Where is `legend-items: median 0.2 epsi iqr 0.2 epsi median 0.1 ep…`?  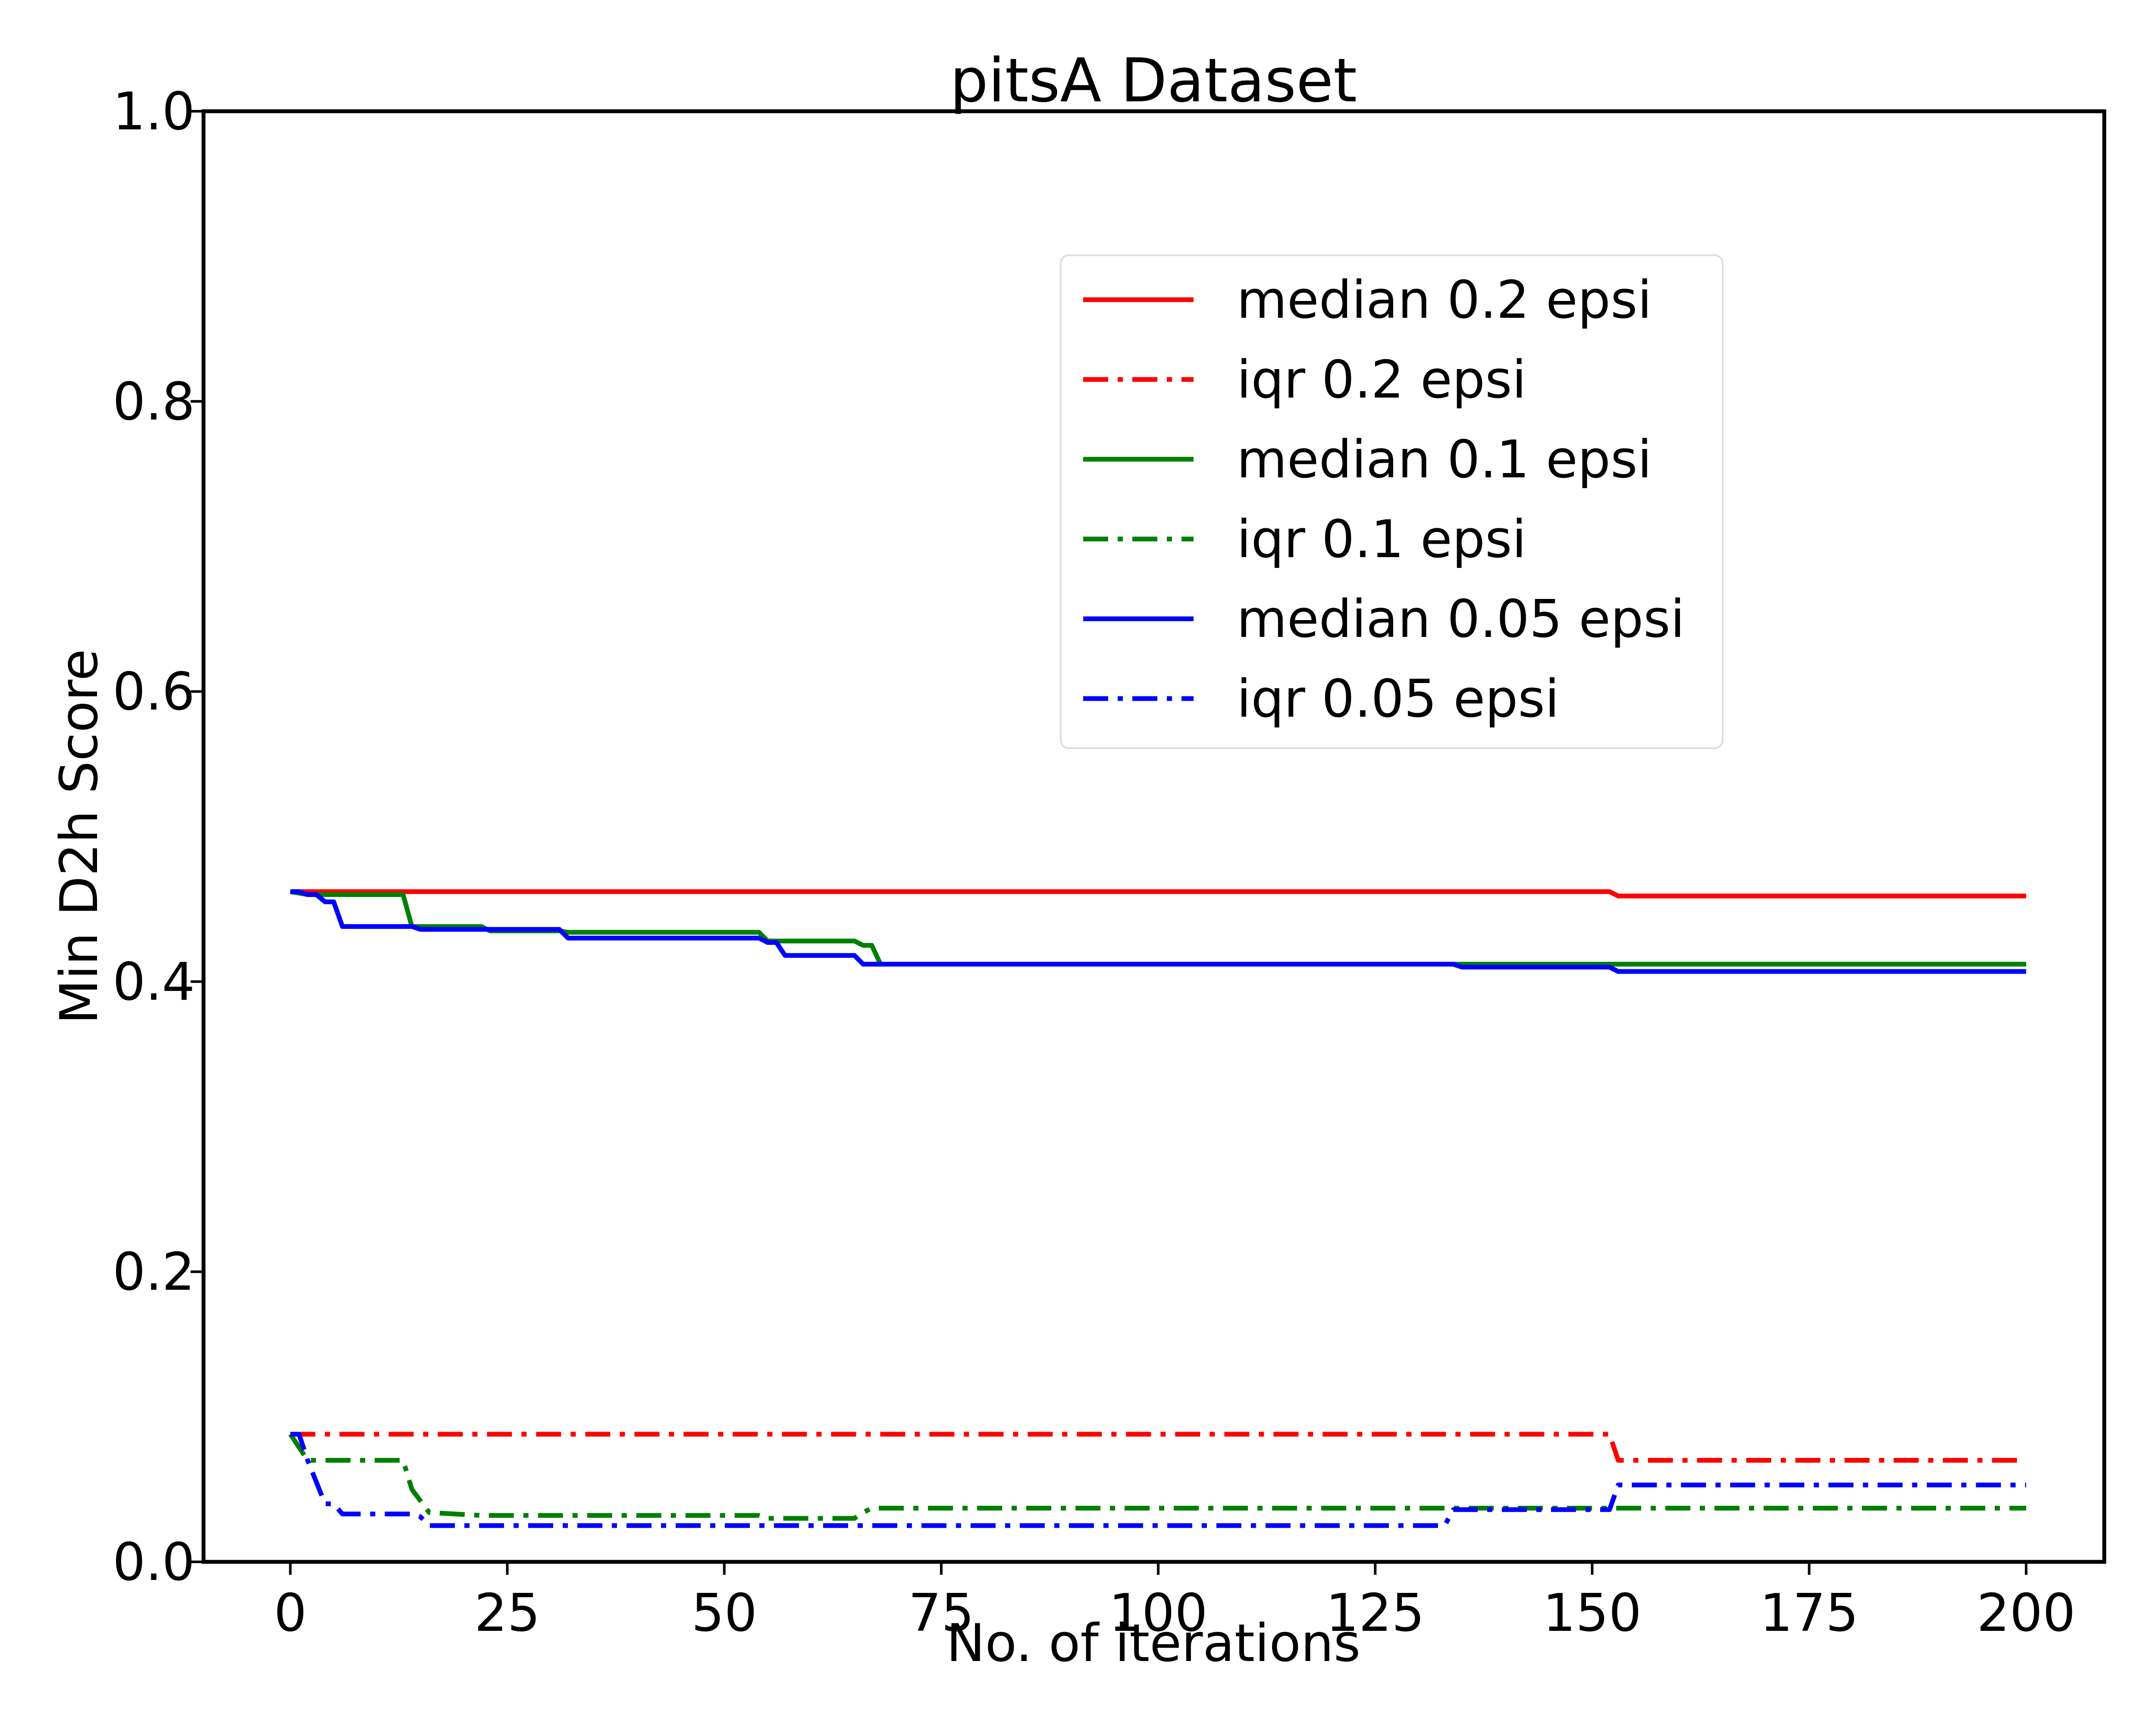 legend-items: median 0.2 epsi iqr 0.2 epsi median 0.1 ep… is located at coordinates (1384, 499).